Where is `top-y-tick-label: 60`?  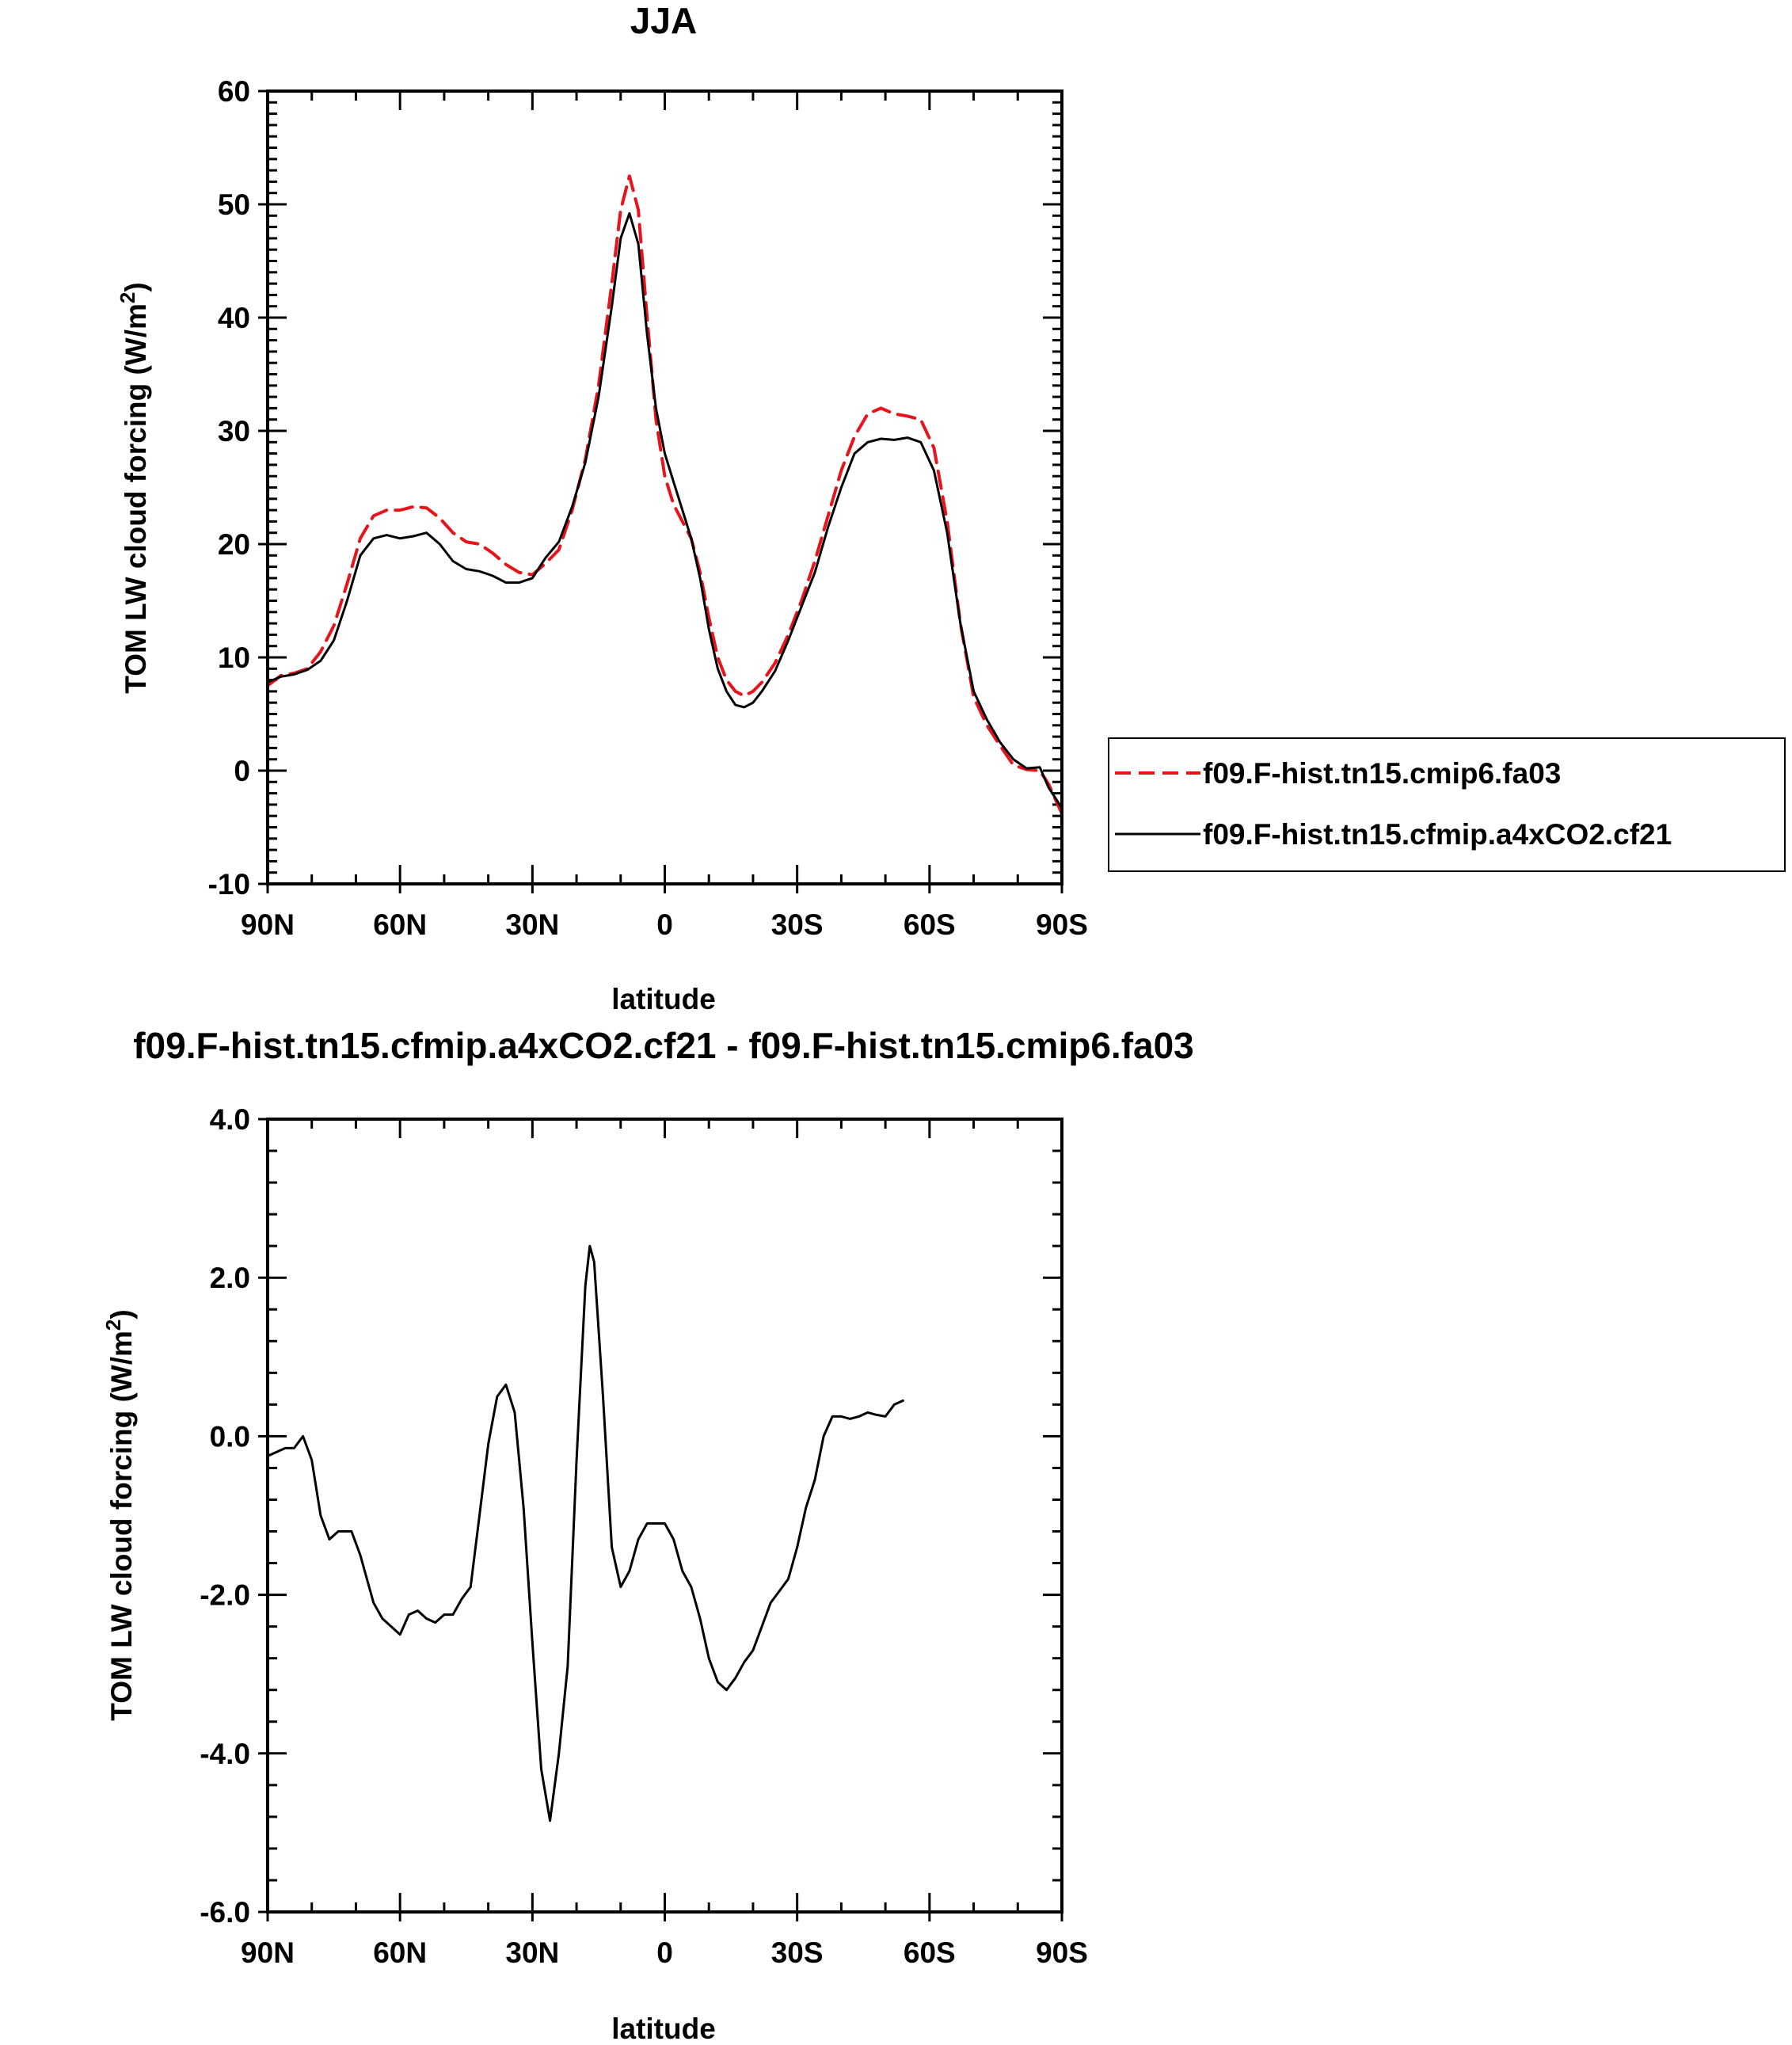 top-y-tick-label: 60 is located at coordinates (234, 91).